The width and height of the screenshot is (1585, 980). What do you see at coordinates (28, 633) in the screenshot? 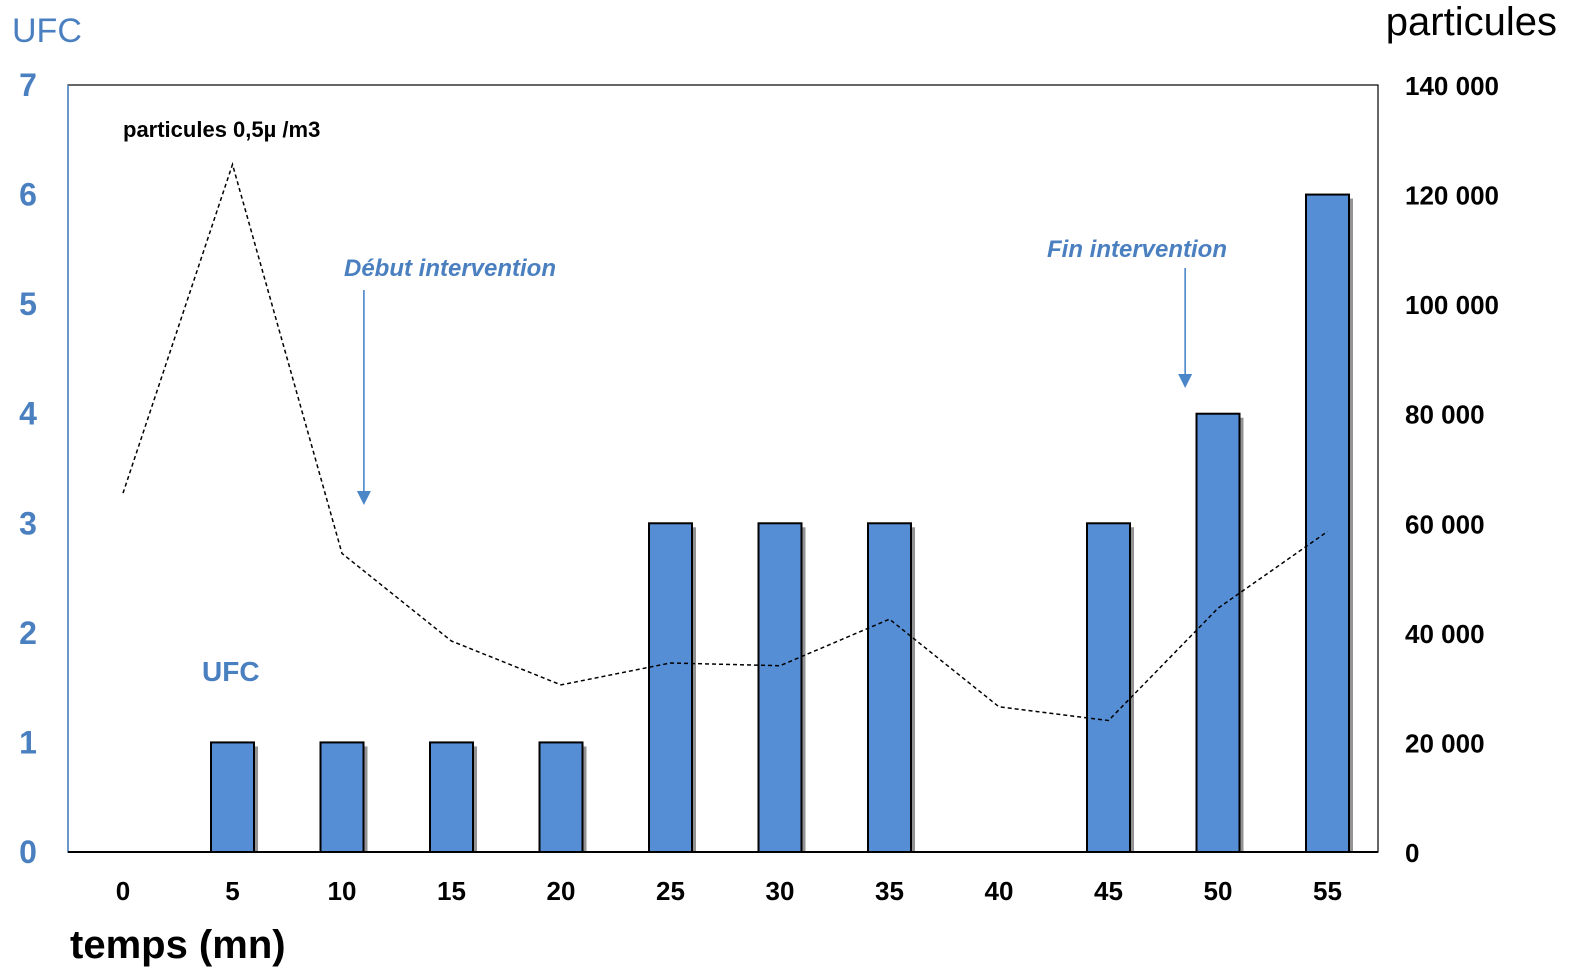
I see `left-tick-label: 2` at bounding box center [28, 633].